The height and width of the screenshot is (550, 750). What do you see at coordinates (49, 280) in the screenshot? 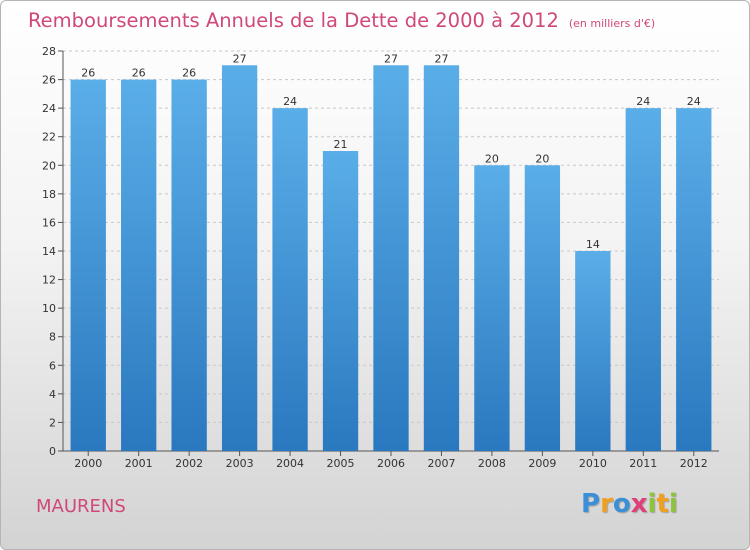
I see `y-tick-label: 12` at bounding box center [49, 280].